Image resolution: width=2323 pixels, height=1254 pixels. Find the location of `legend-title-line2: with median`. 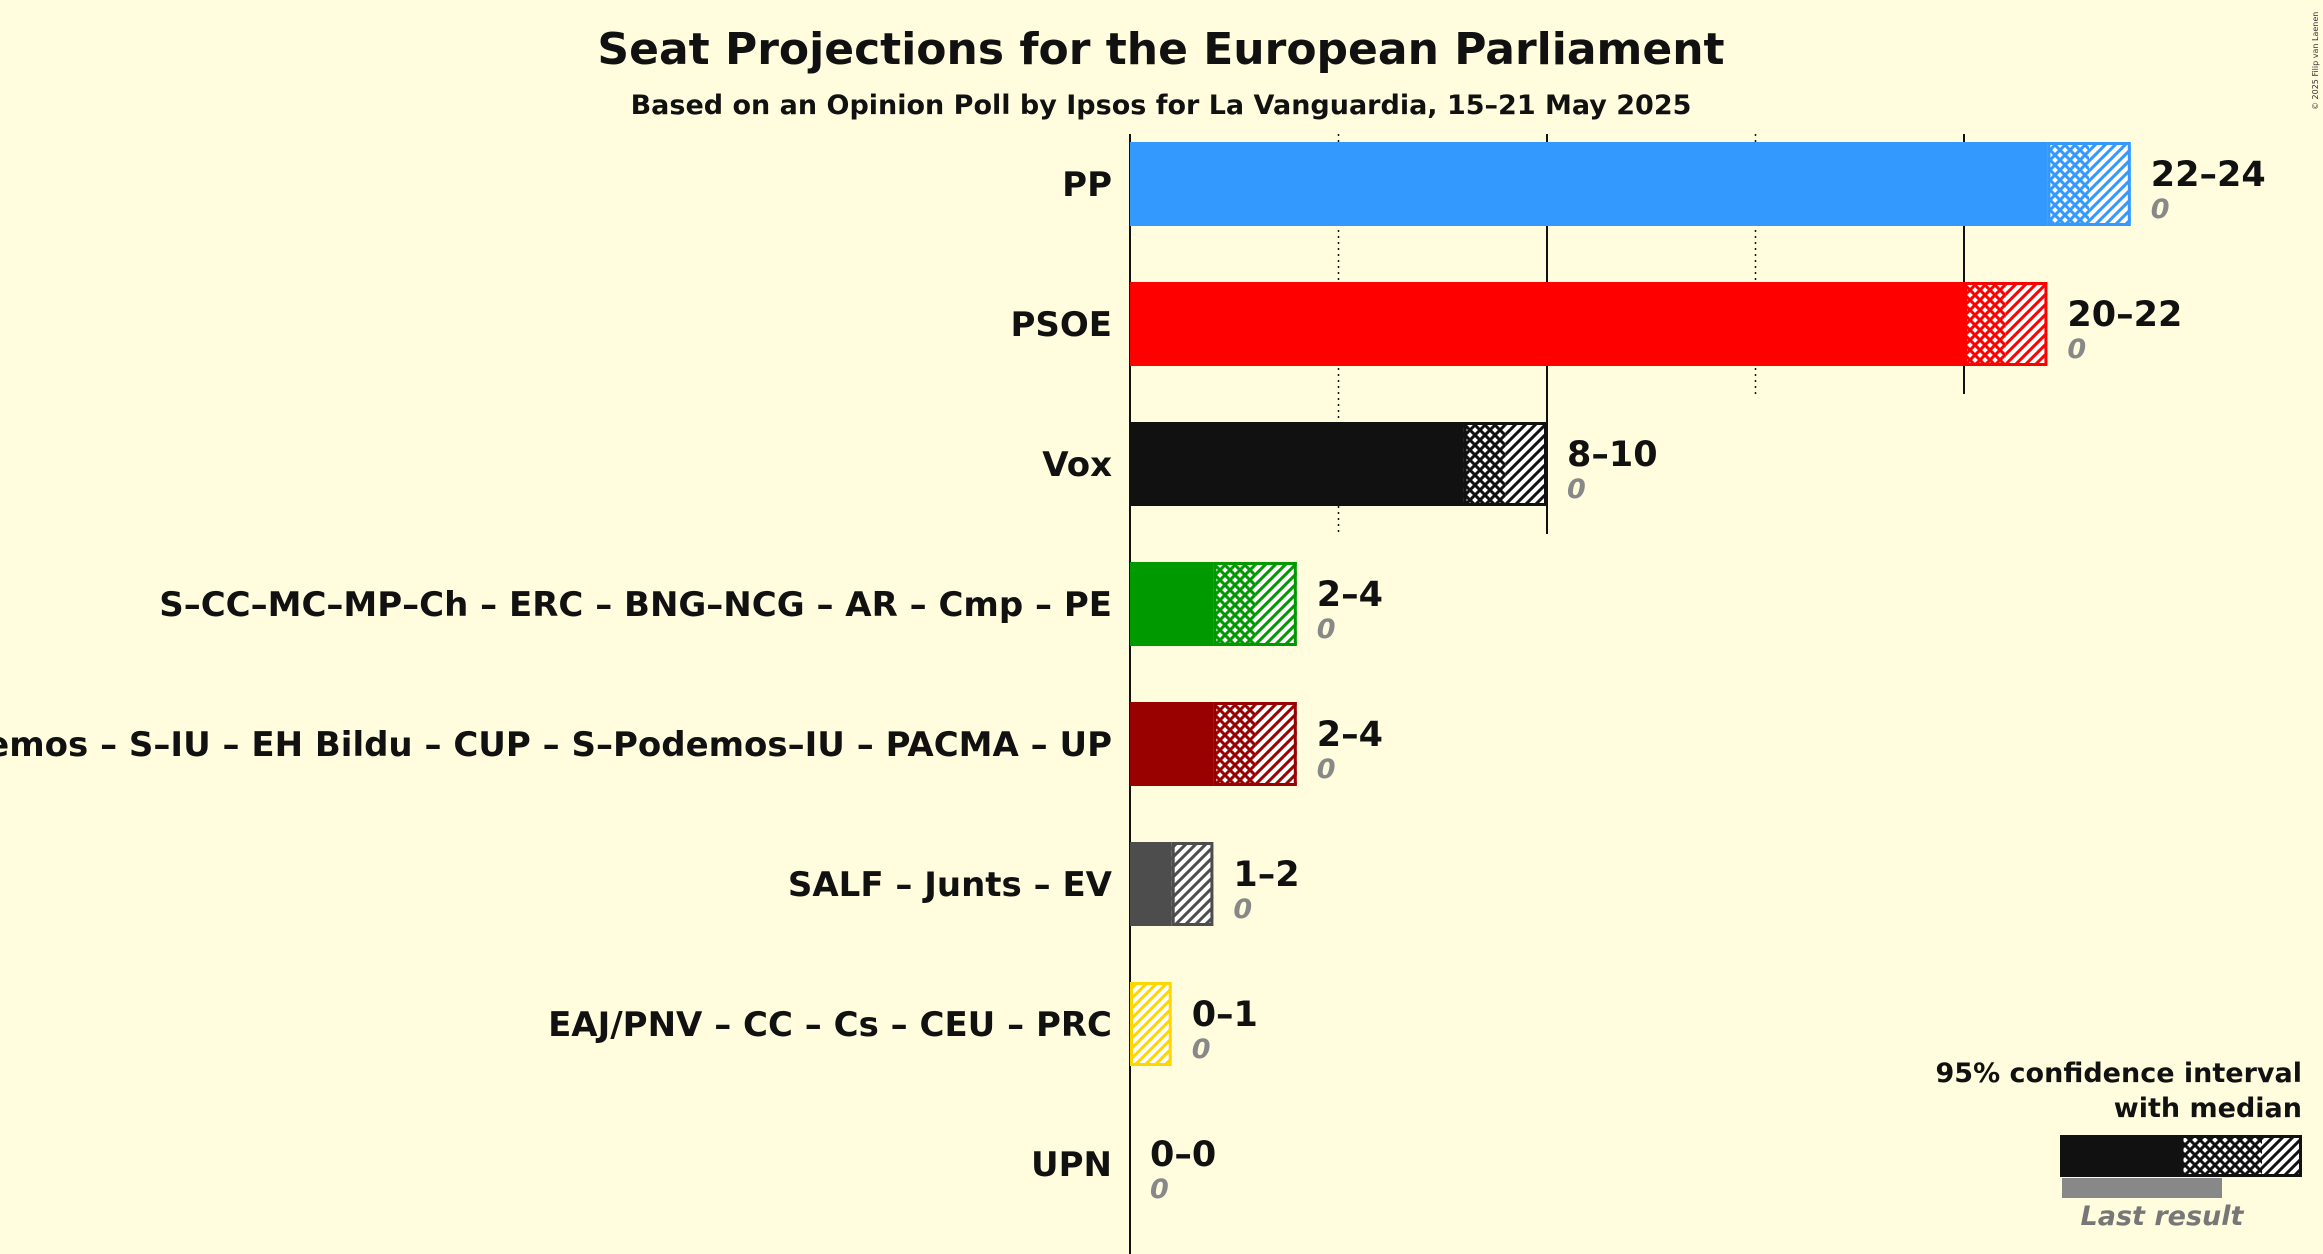

legend-title-line2: with median is located at coordinates (2208, 1108).